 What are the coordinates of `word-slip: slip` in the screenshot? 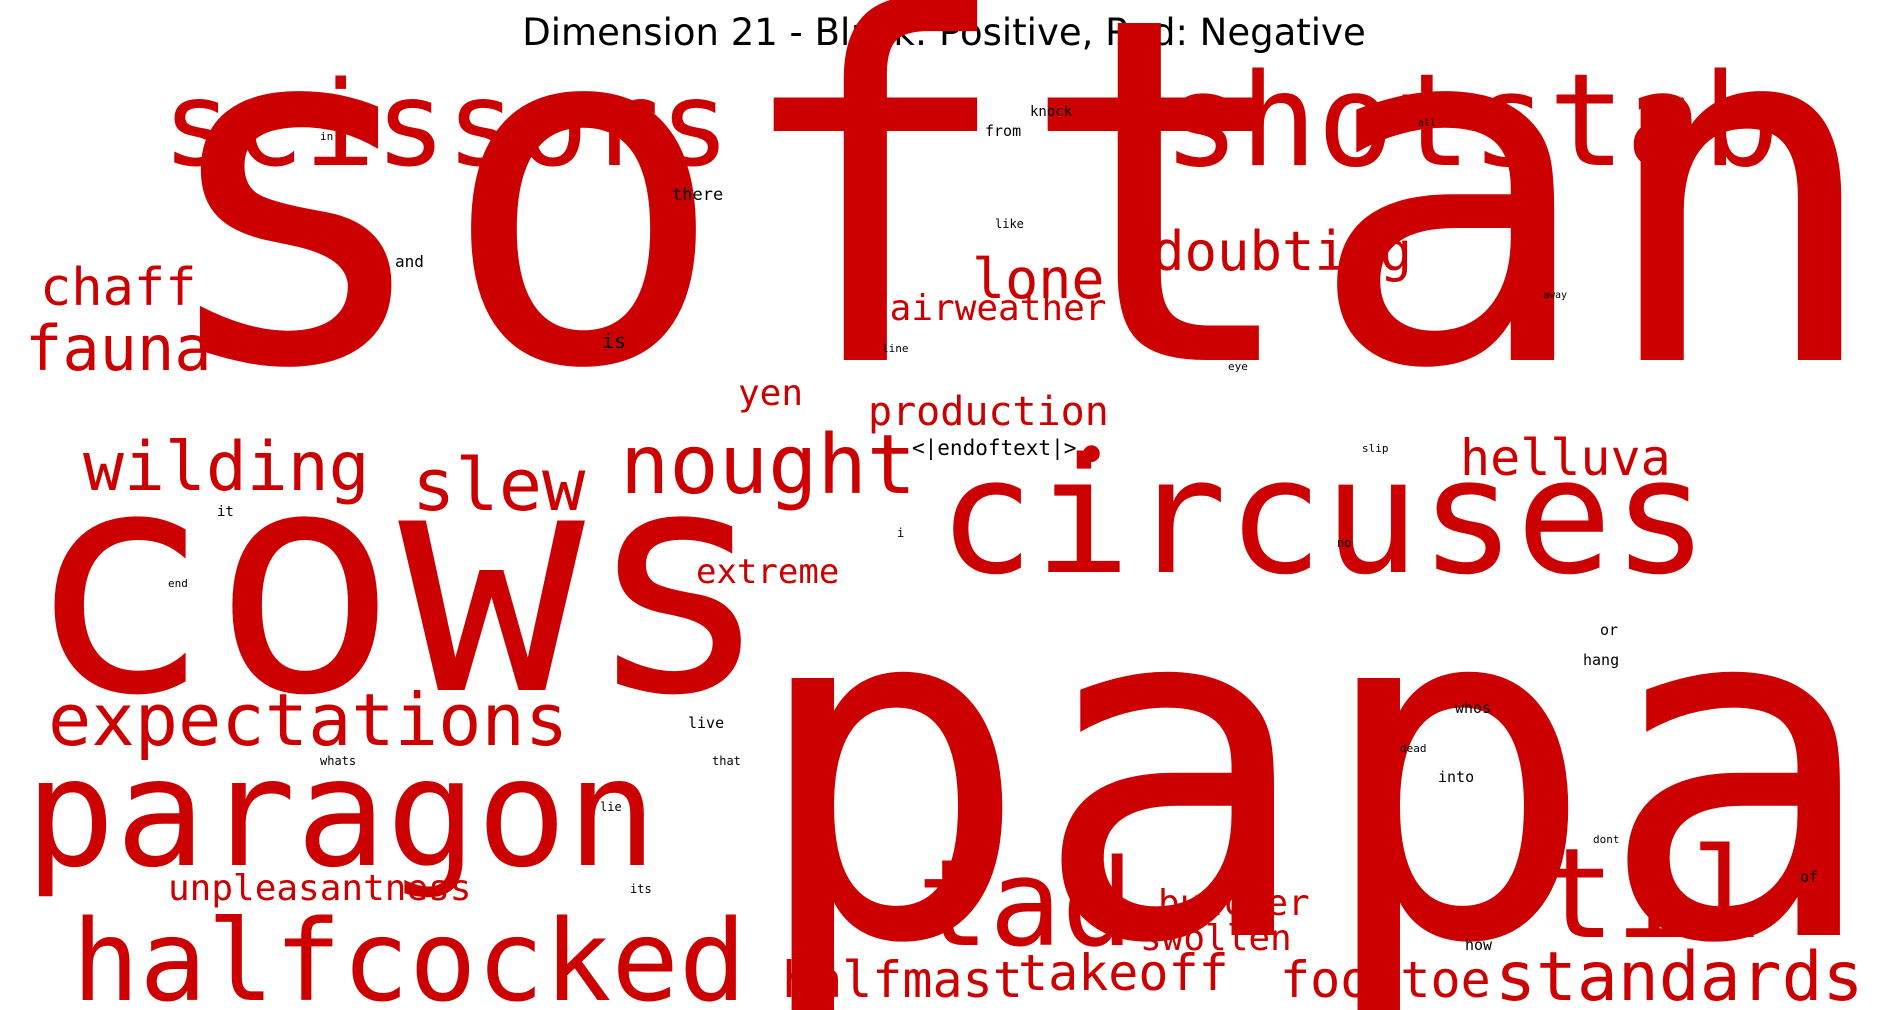 It's located at (1375, 448).